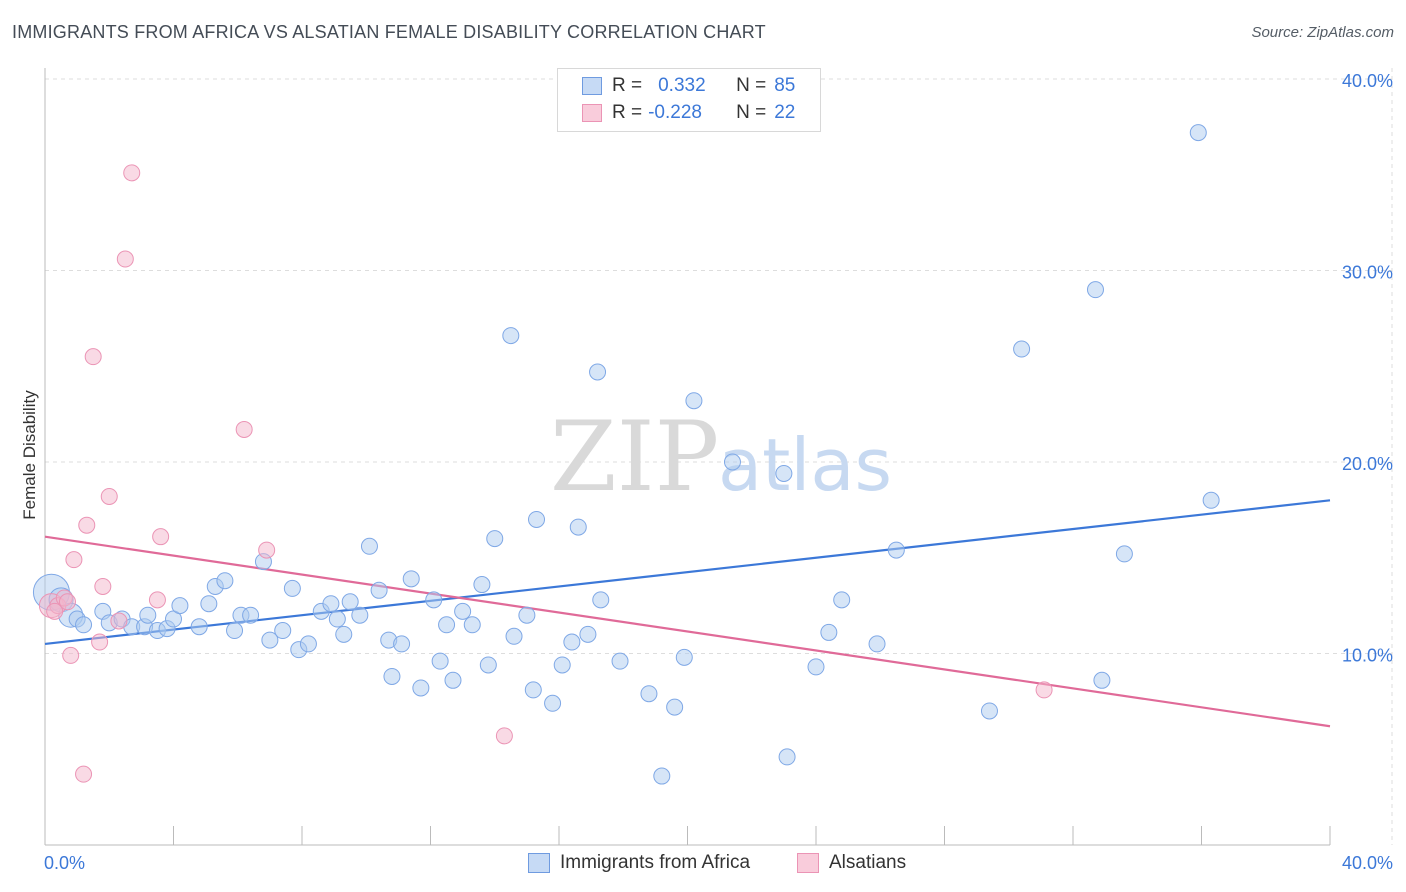  What do you see at coordinates (805, 465) in the screenshot?
I see `watermark-atlas: atlas` at bounding box center [805, 465].